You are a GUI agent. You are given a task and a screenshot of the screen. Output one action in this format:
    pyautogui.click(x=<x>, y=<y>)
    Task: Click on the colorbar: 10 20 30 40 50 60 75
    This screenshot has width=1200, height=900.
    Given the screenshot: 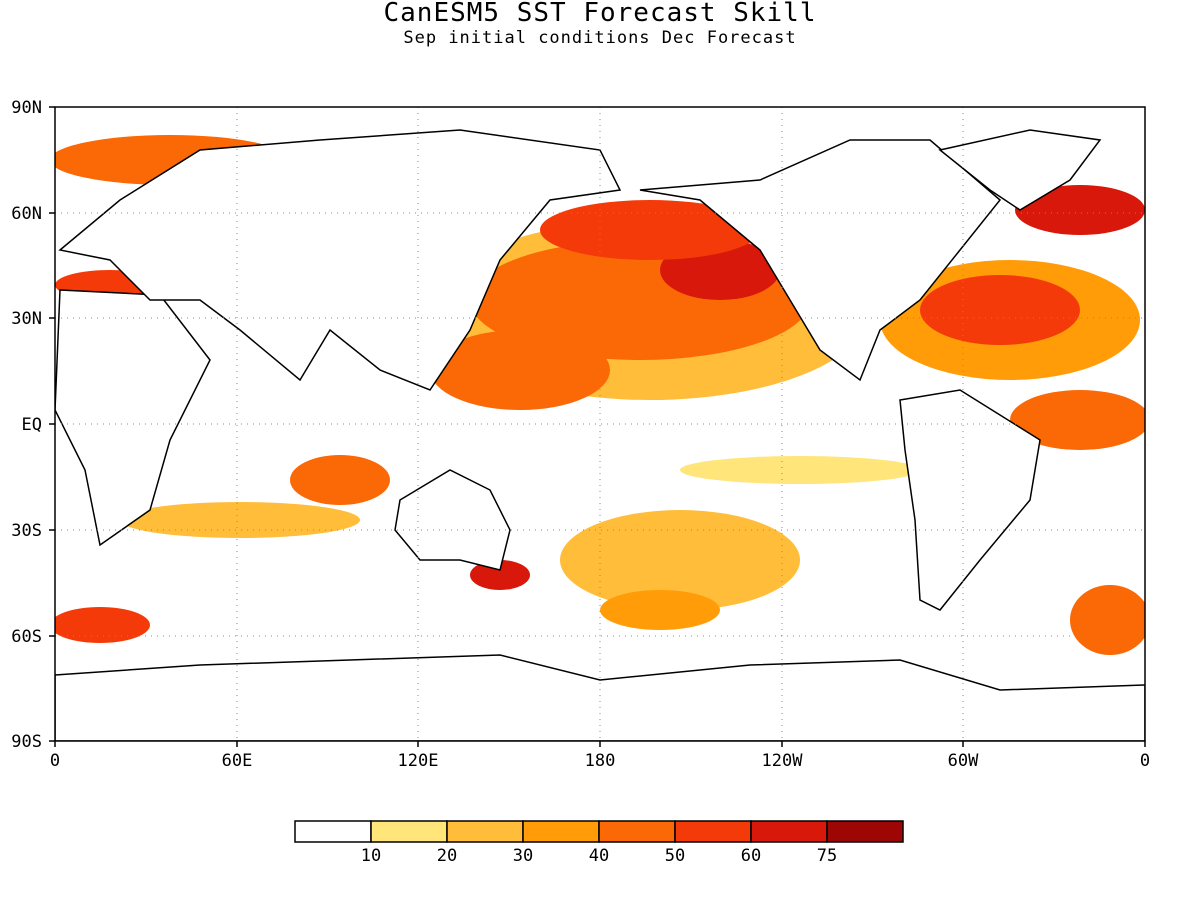 What is the action you would take?
    pyautogui.click(x=599, y=843)
    